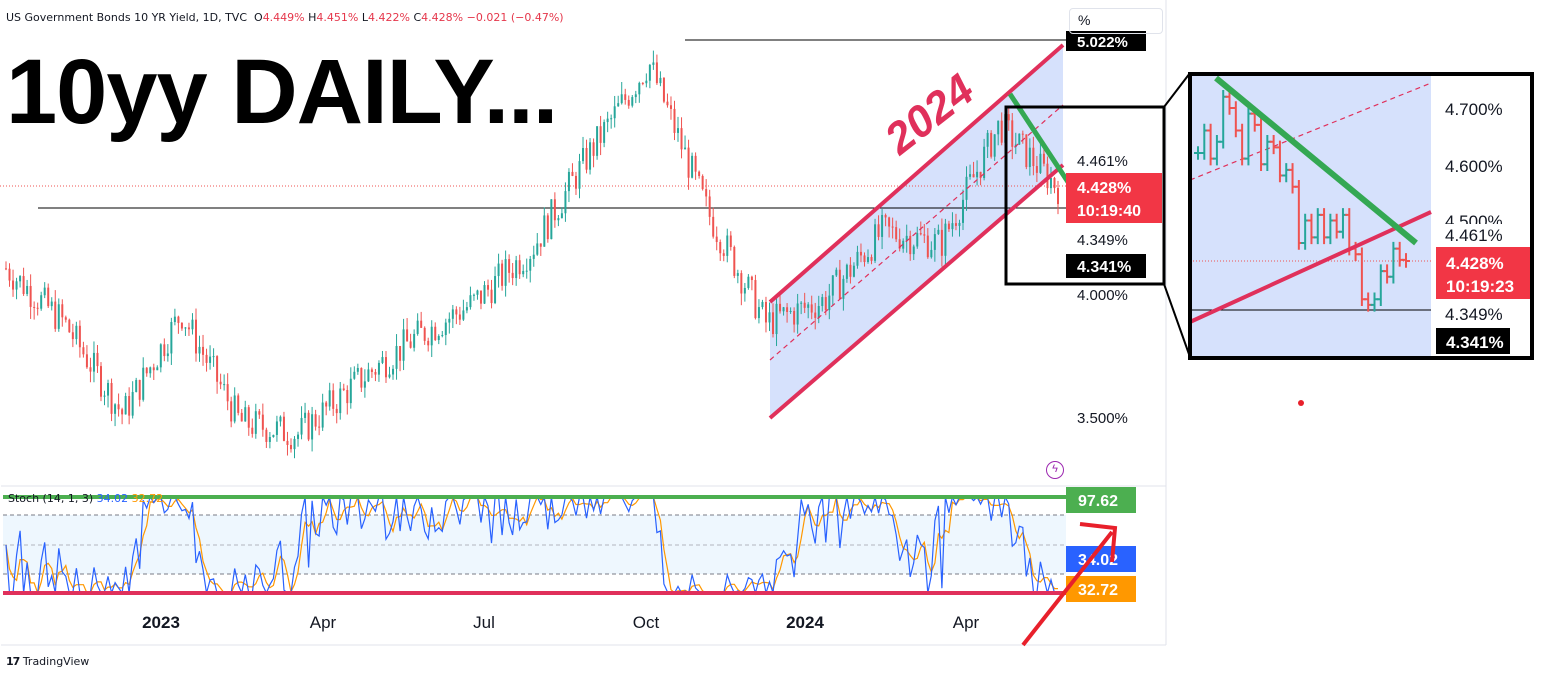  What do you see at coordinates (1483, 273) in the screenshot?
I see `inset-badge-current` at bounding box center [1483, 273].